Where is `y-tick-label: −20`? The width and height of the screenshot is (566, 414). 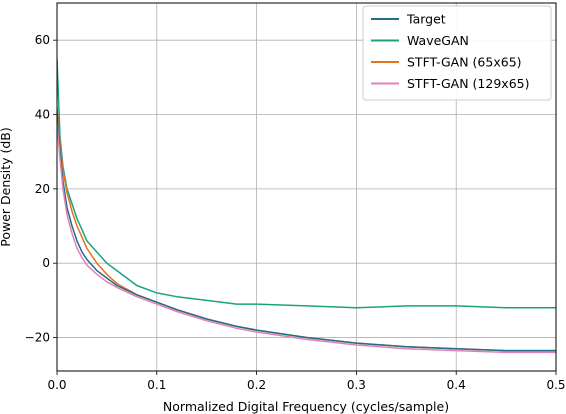
y-tick-label: −20 is located at coordinates (37, 338).